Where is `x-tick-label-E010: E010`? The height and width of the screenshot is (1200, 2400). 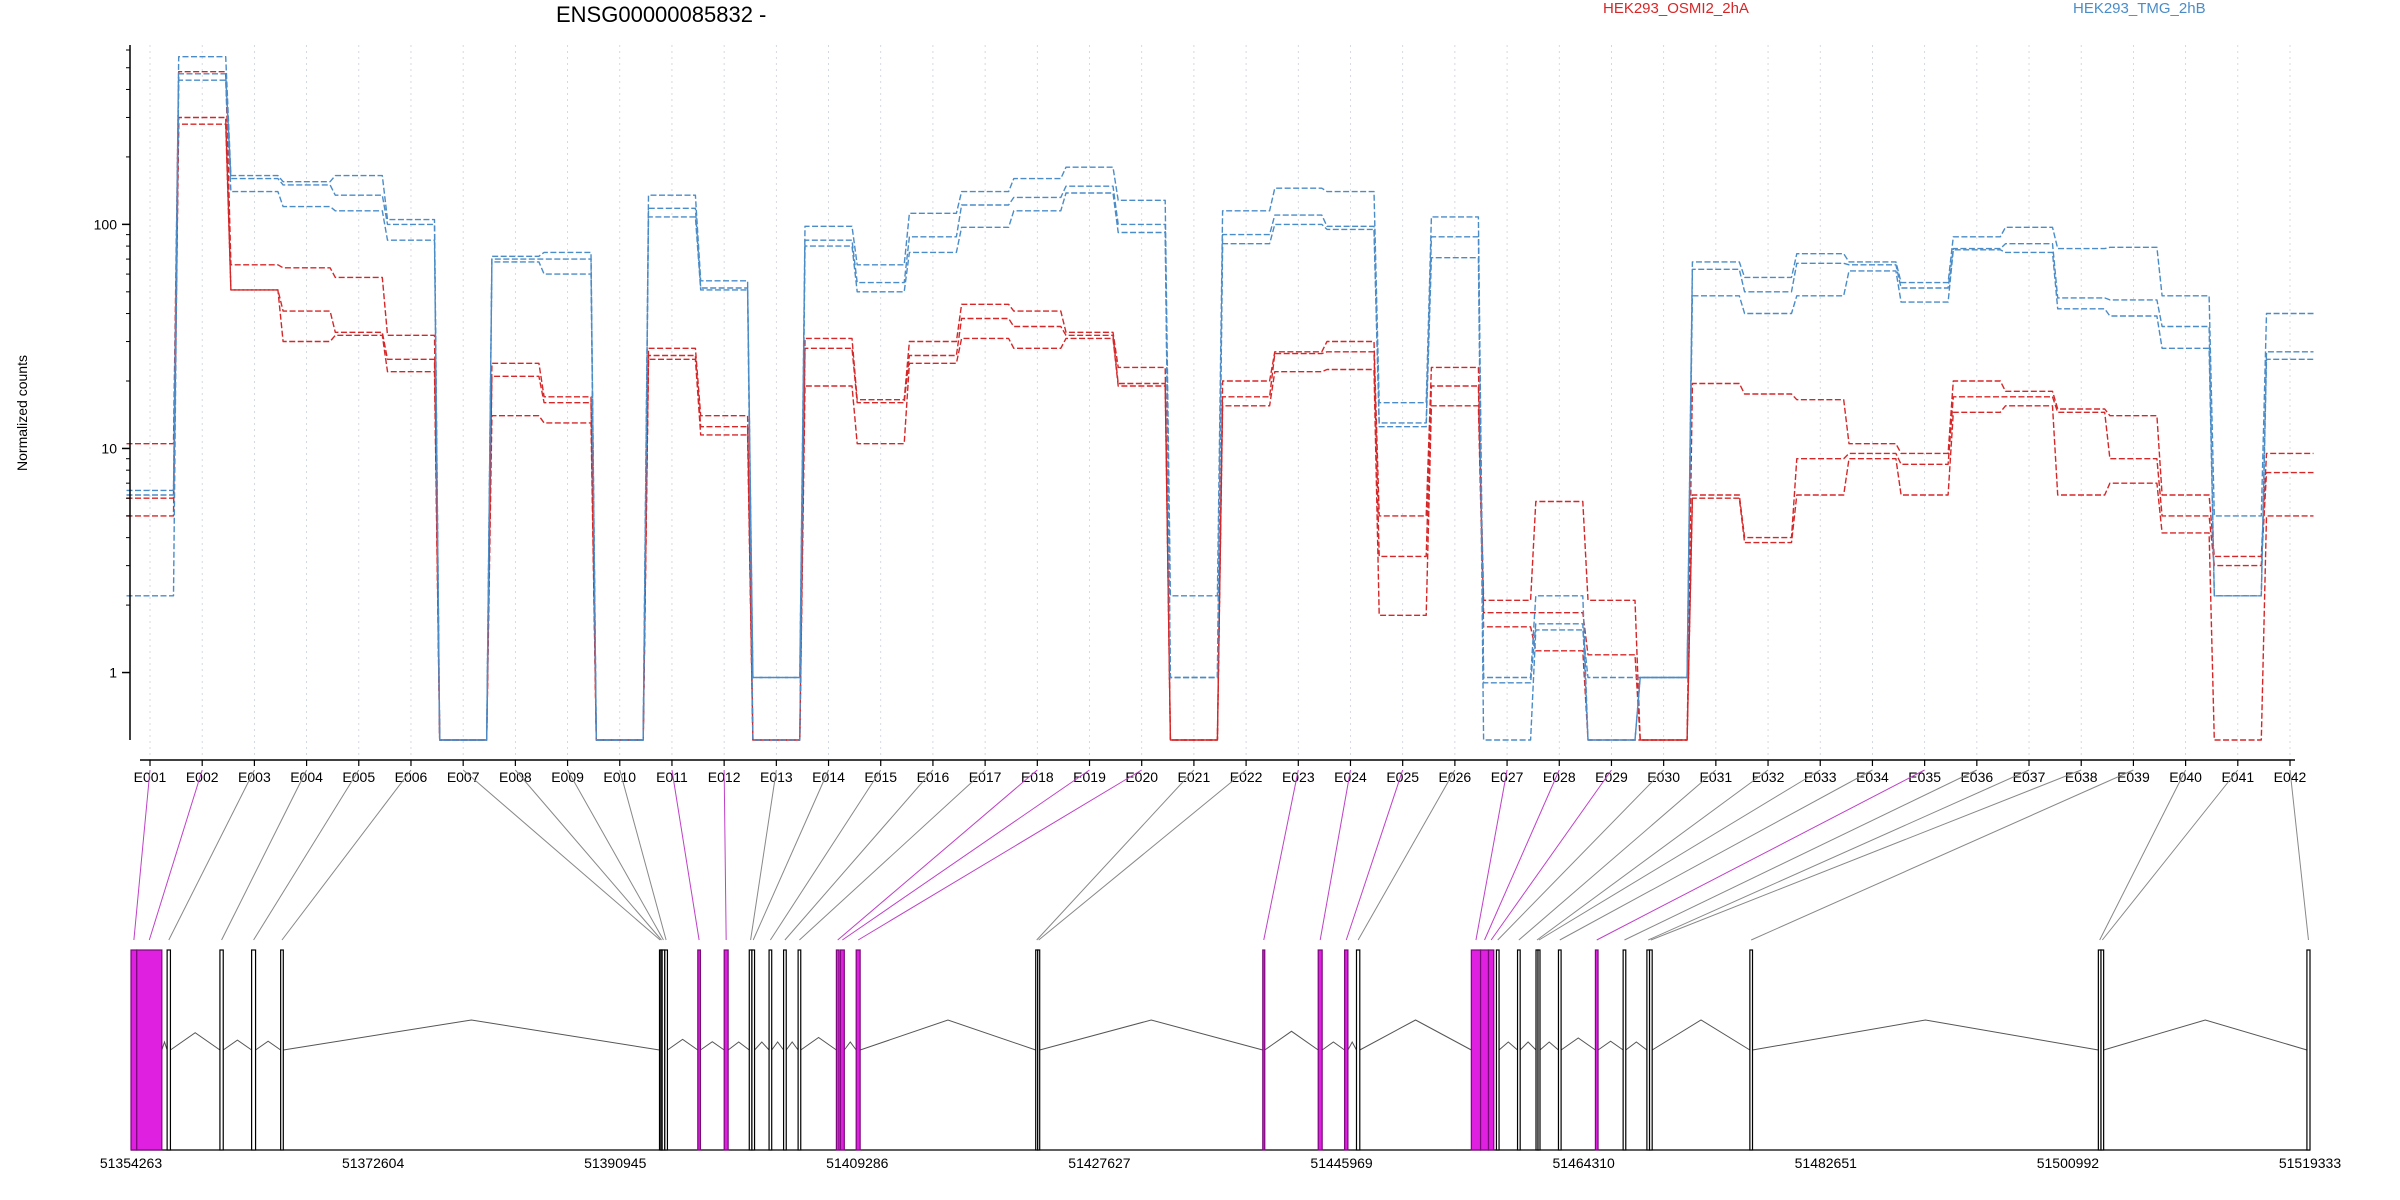
x-tick-label-E010: E010 is located at coordinates (619, 777).